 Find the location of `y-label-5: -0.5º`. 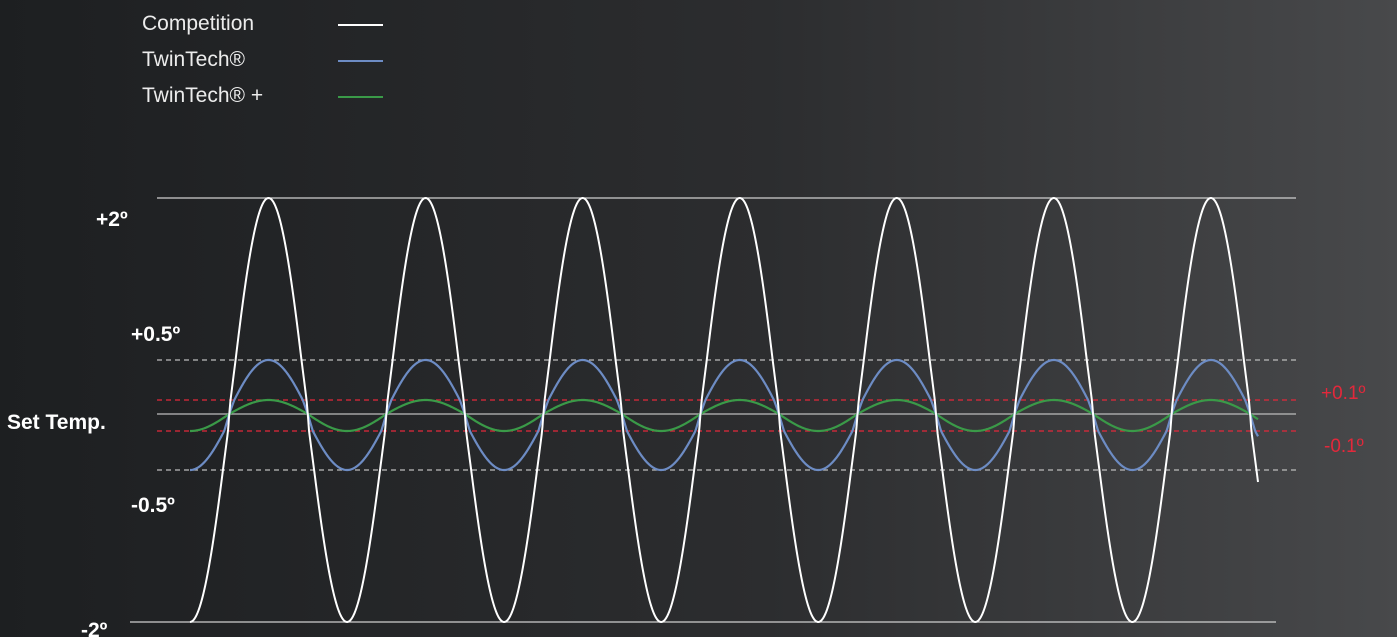

y-label-5: -0.5º is located at coordinates (153, 505).